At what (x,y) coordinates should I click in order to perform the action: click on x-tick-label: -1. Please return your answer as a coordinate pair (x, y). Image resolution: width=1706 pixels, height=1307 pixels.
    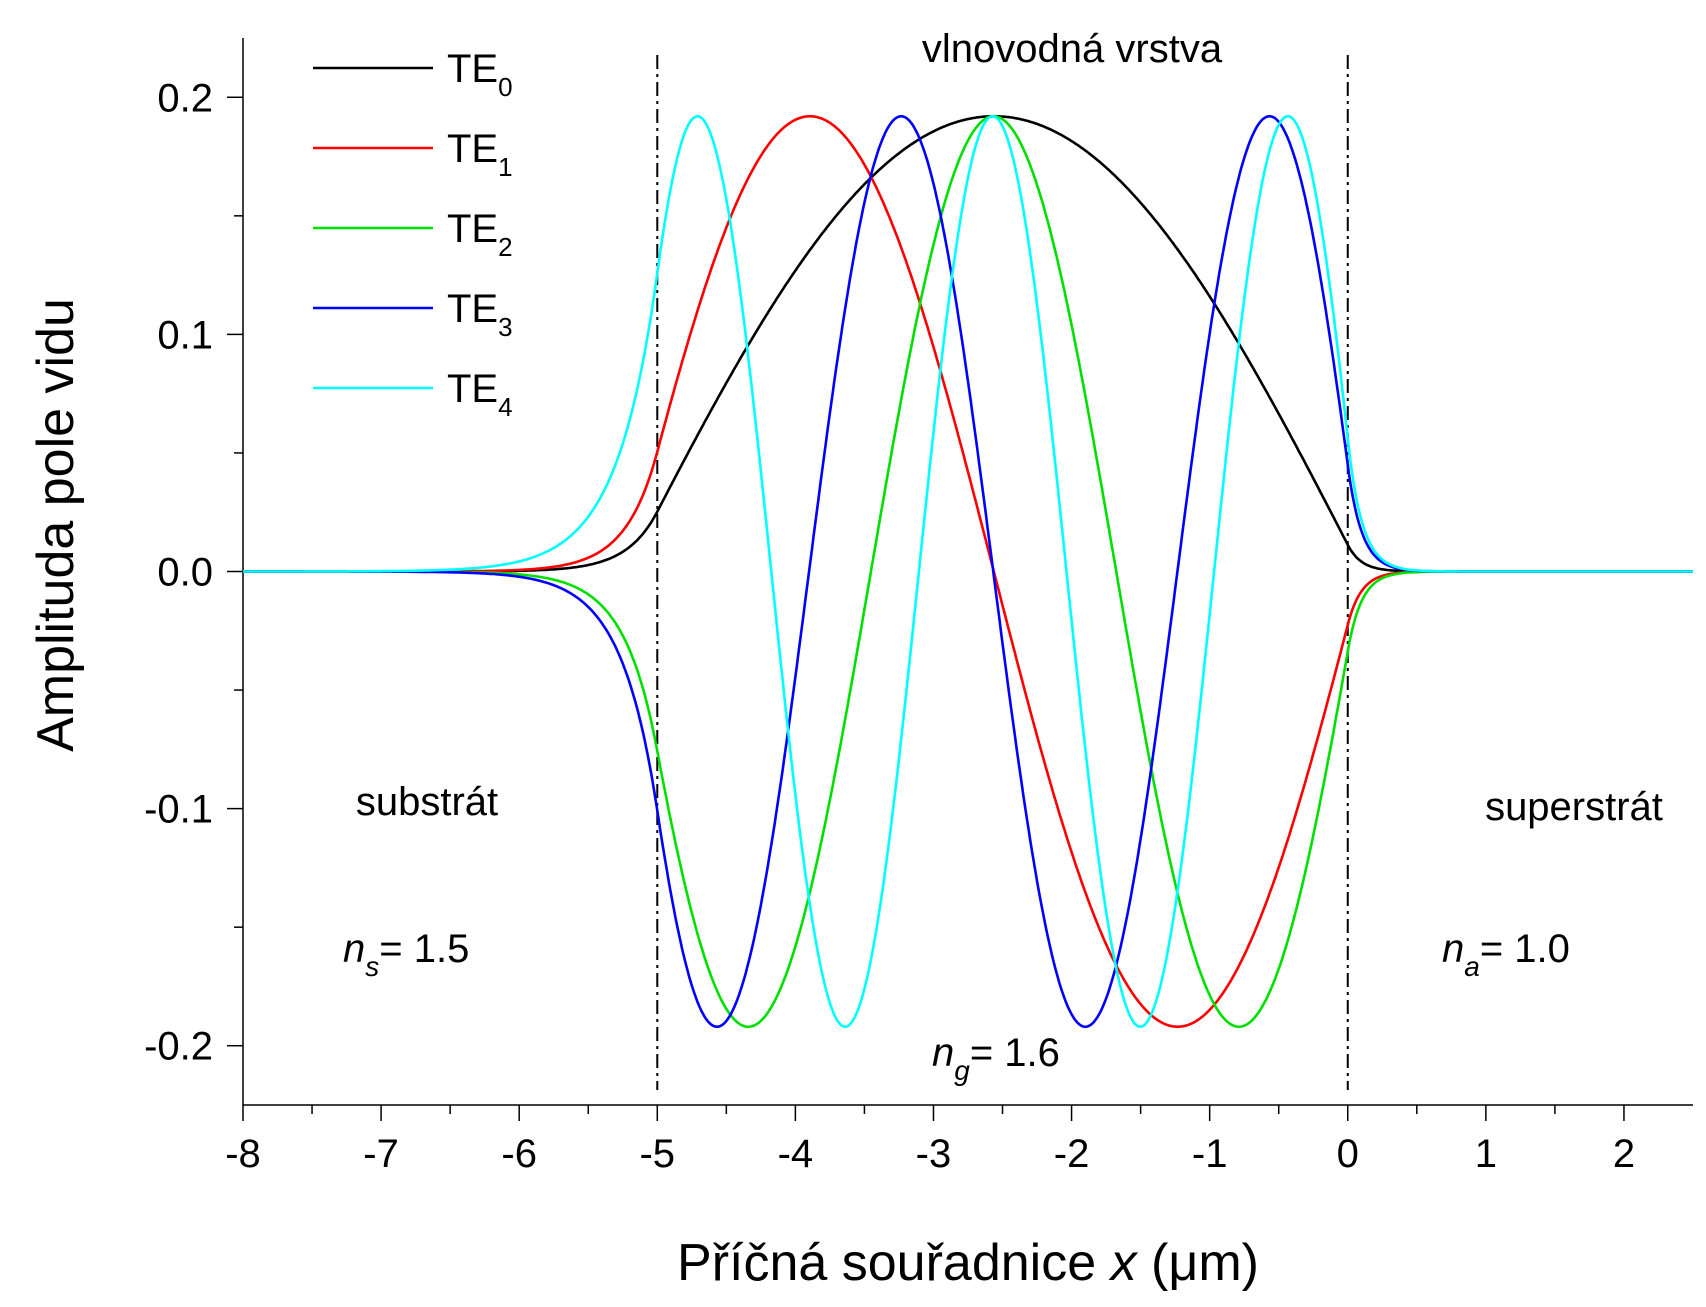
    Looking at the image, I should click on (1210, 1154).